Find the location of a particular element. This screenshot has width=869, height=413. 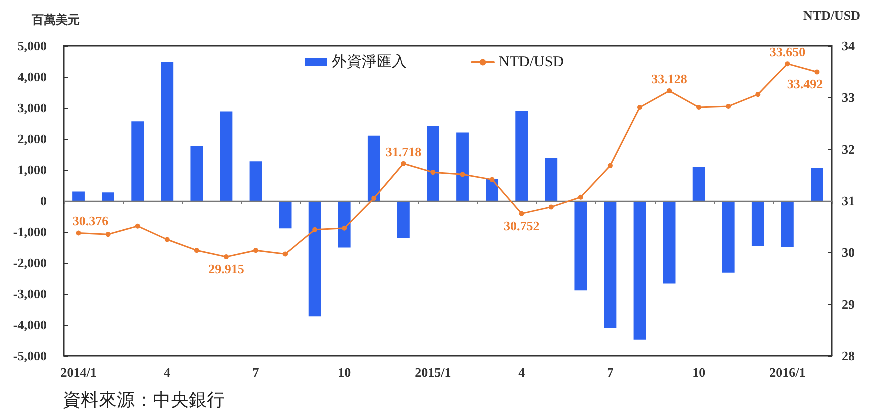

y-tick-label: -5,000 is located at coordinates (30, 356).